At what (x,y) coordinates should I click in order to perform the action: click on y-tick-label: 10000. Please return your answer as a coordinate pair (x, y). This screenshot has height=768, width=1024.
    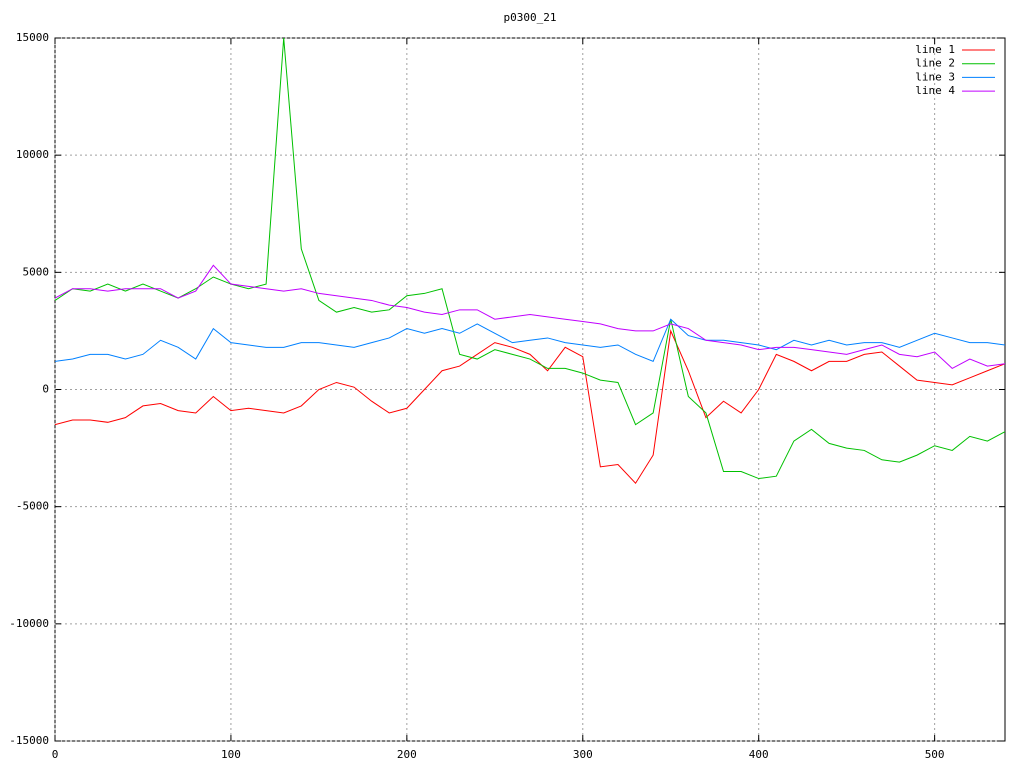
    Looking at the image, I should click on (32, 154).